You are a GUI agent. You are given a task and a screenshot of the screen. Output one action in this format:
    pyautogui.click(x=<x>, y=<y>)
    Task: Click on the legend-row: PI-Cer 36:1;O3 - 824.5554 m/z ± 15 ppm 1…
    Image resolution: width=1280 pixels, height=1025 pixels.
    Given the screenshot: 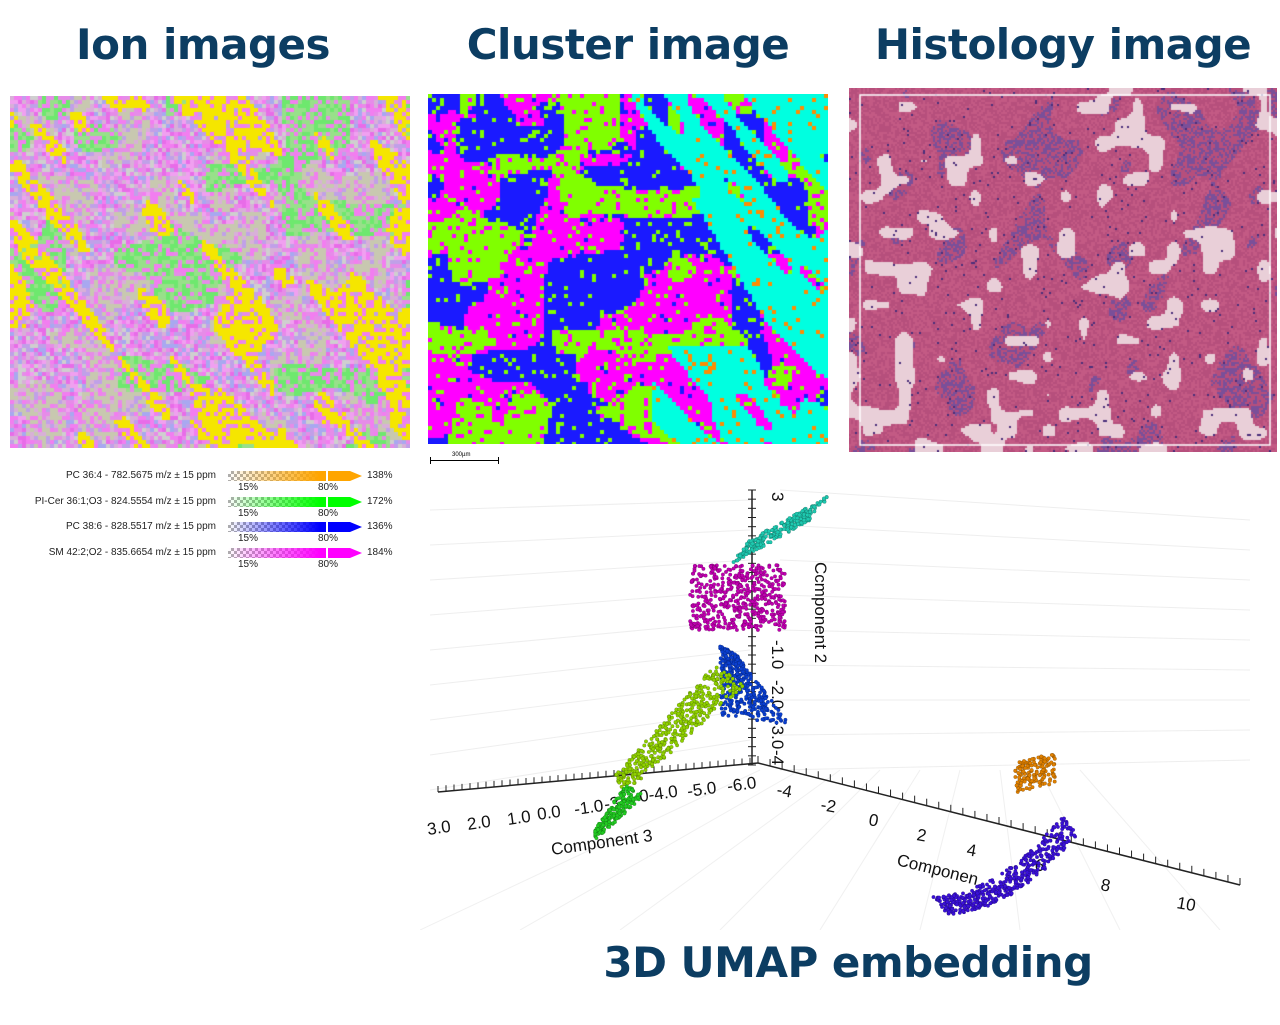 What is the action you would take?
    pyautogui.click(x=205, y=508)
    